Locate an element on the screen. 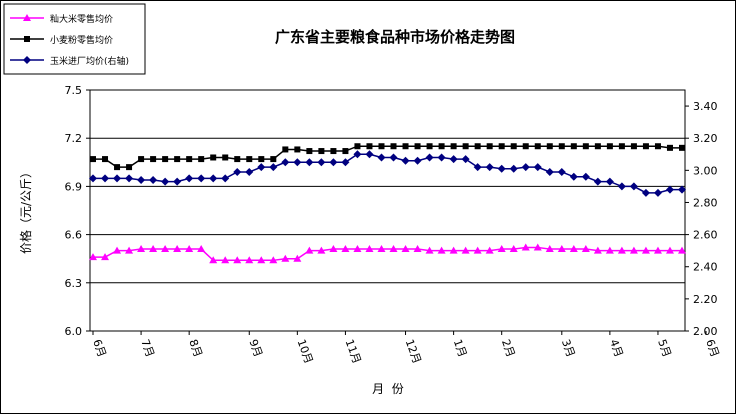  x-tick-label: 7月 is located at coordinates (147, 348).